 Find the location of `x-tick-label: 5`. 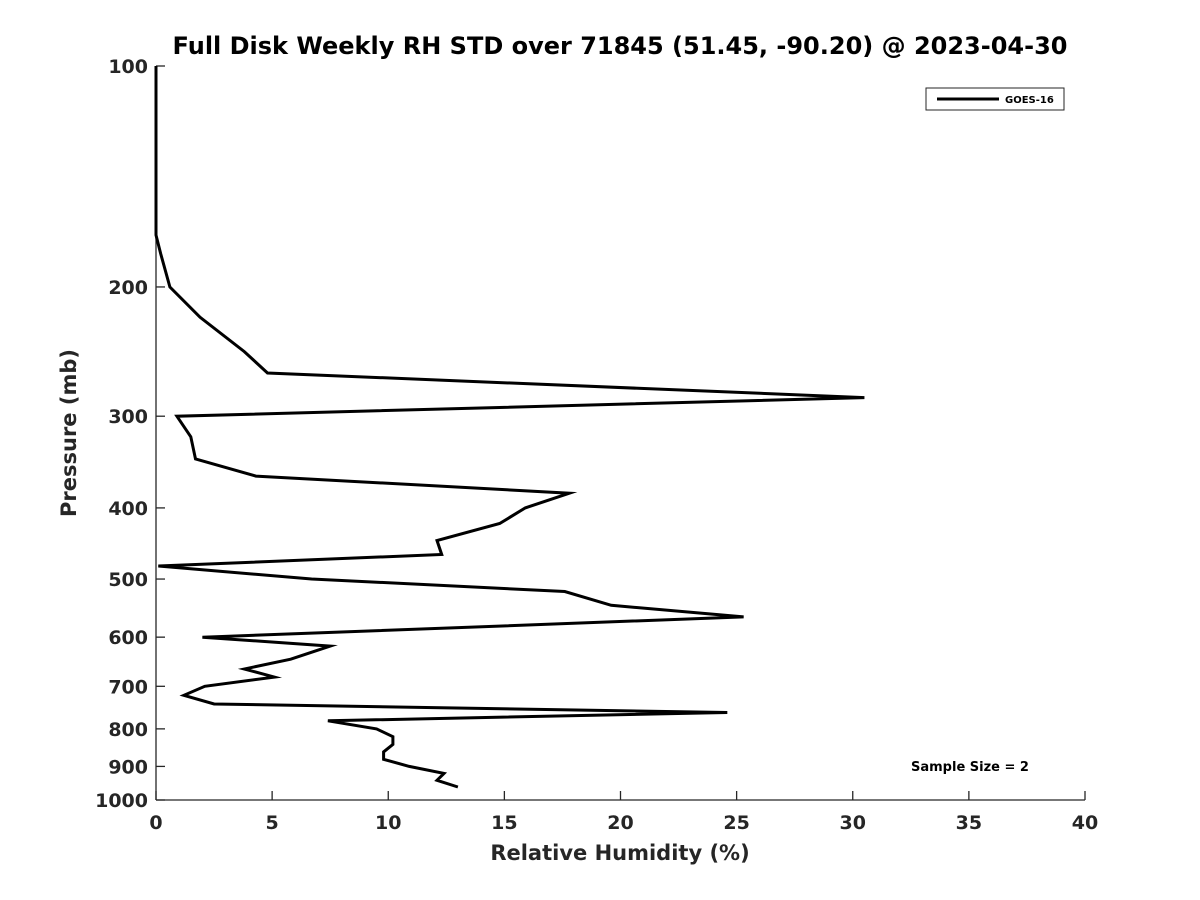

x-tick-label: 5 is located at coordinates (272, 823).